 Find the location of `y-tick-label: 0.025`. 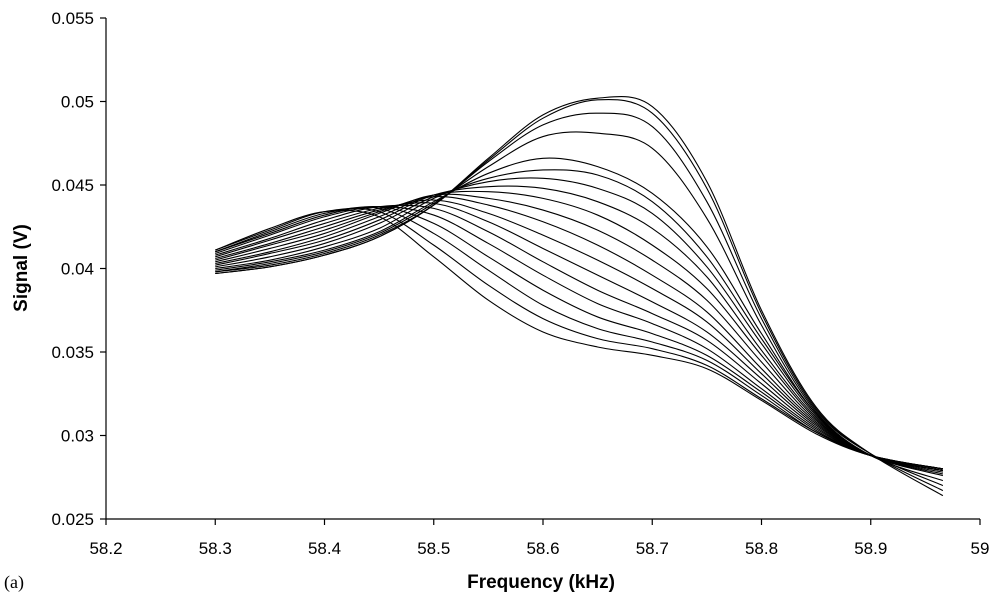

y-tick-label: 0.025 is located at coordinates (72, 519).